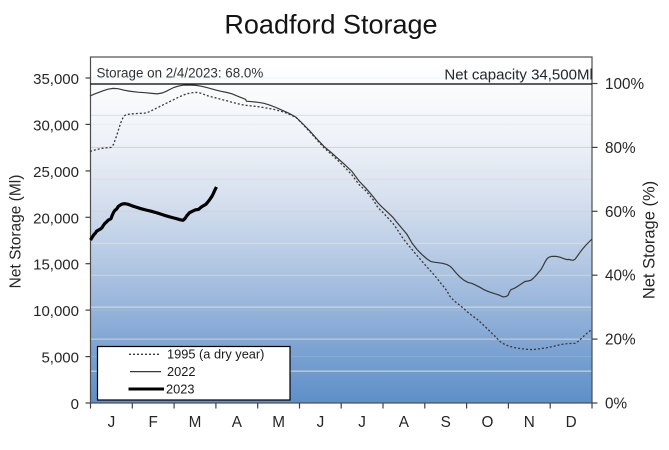 The height and width of the screenshot is (450, 669). What do you see at coordinates (518, 75) in the screenshot?
I see `svg-text: Net capacity 34,500Ml` at bounding box center [518, 75].